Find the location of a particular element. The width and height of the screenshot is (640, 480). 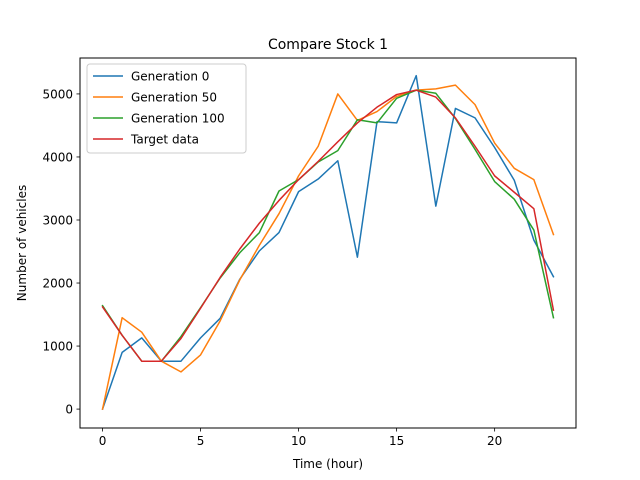

x-tick-label: 10 is located at coordinates (298, 441).